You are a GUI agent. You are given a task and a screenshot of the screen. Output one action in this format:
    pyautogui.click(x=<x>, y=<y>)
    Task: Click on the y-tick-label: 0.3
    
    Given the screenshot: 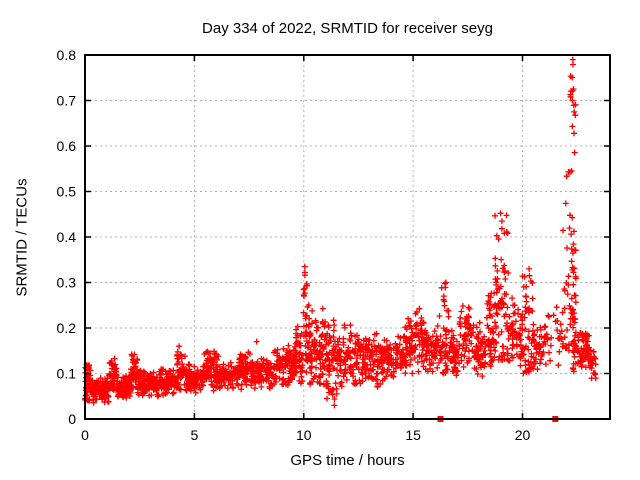 What is the action you would take?
    pyautogui.click(x=67, y=283)
    